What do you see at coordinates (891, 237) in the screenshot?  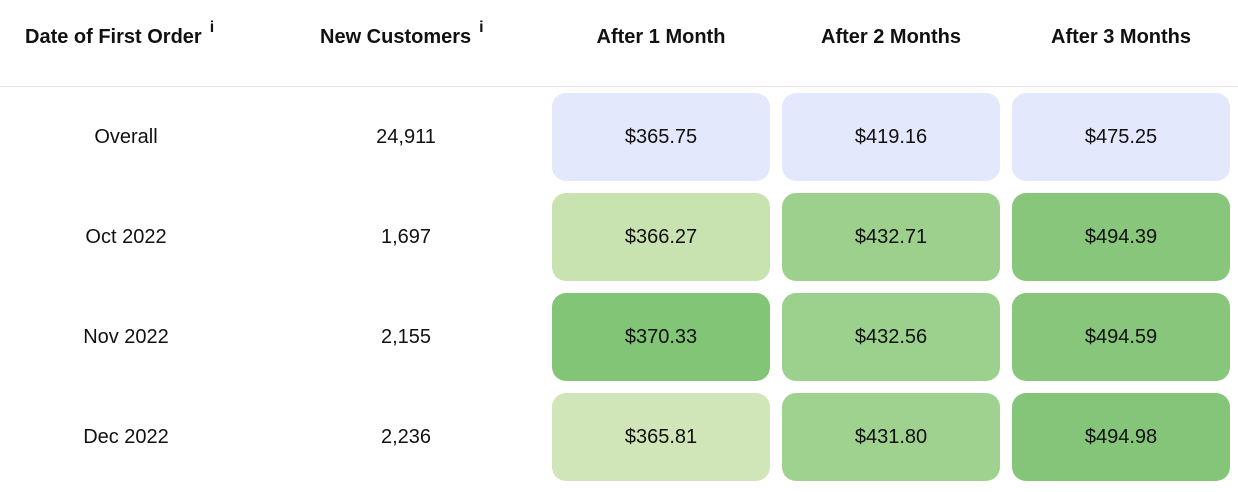 I see `value-cell-month-2: $432.71` at bounding box center [891, 237].